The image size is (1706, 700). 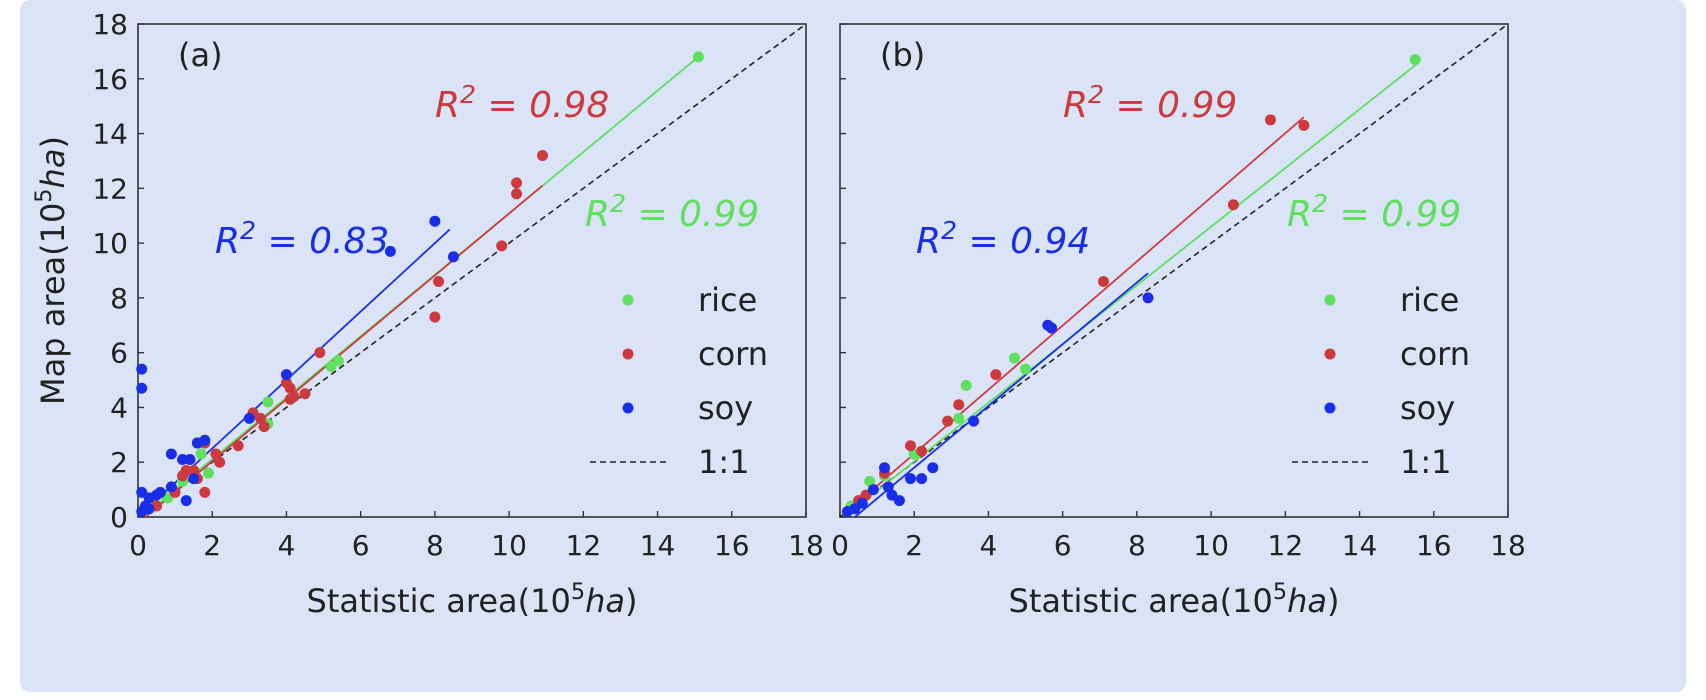 I want to click on soy-fit-line, so click(x=1001, y=395).